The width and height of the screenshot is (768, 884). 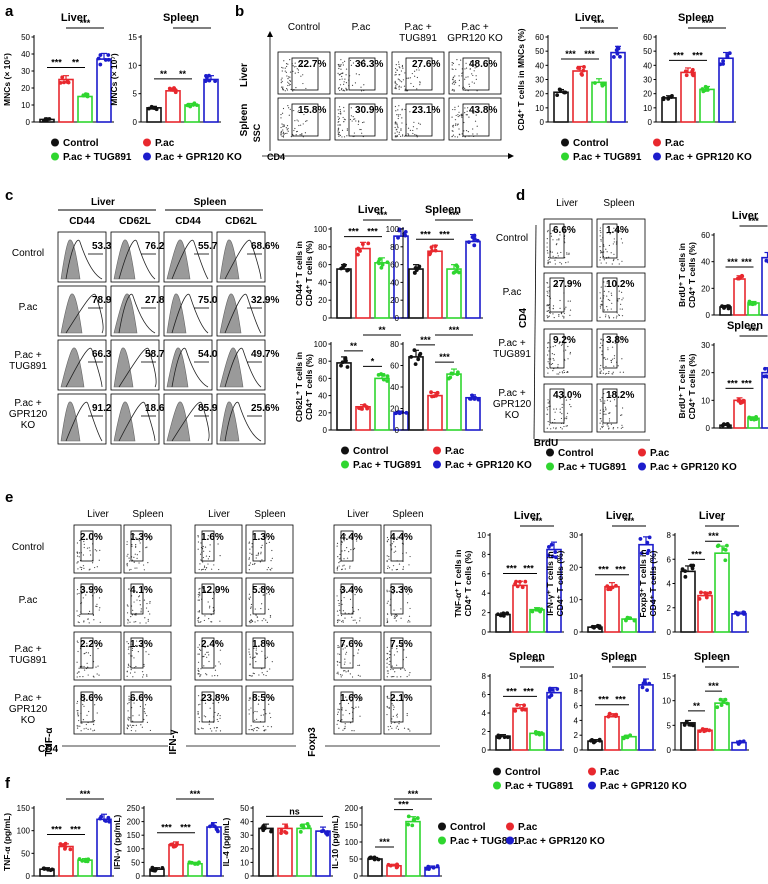 What do you see at coordinates (304, 73) in the screenshot?
I see `flow-b-0-0: 22.7%` at bounding box center [304, 73].